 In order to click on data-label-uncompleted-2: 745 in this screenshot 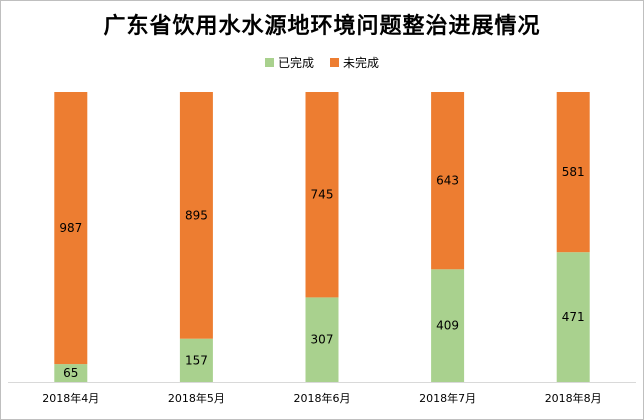, I will do `click(322, 195)`.